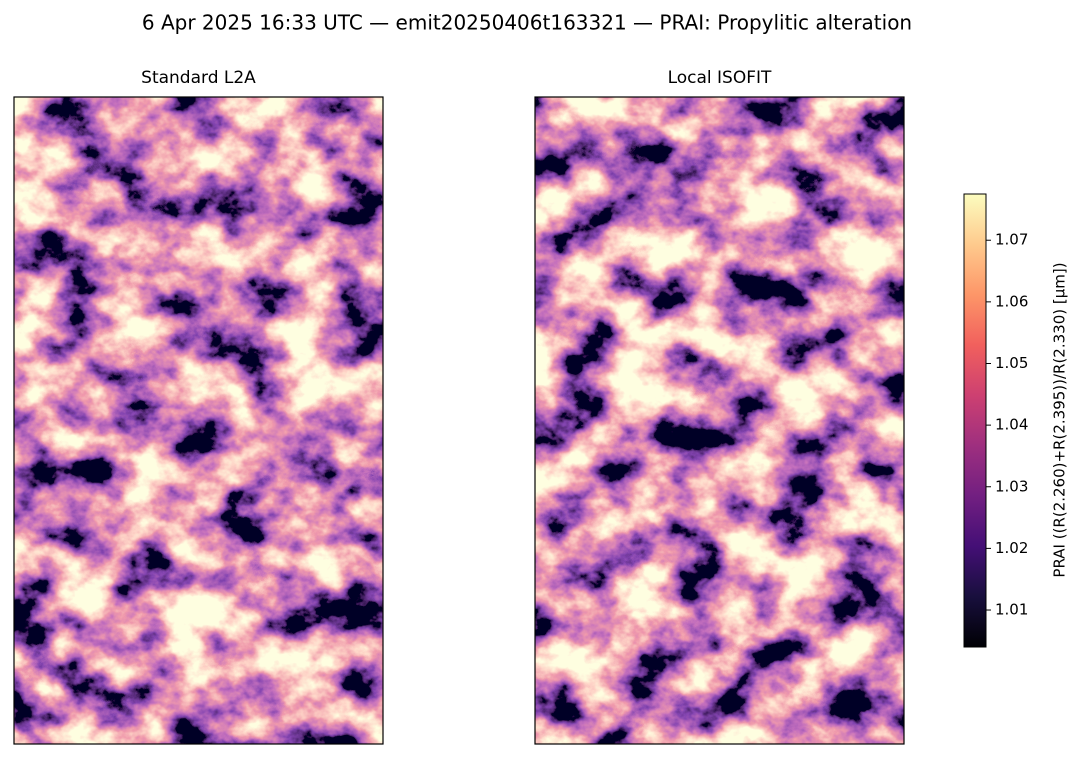 This screenshot has width=1084, height=762. What do you see at coordinates (1011, 240) in the screenshot?
I see `tick-label: 1.07` at bounding box center [1011, 240].